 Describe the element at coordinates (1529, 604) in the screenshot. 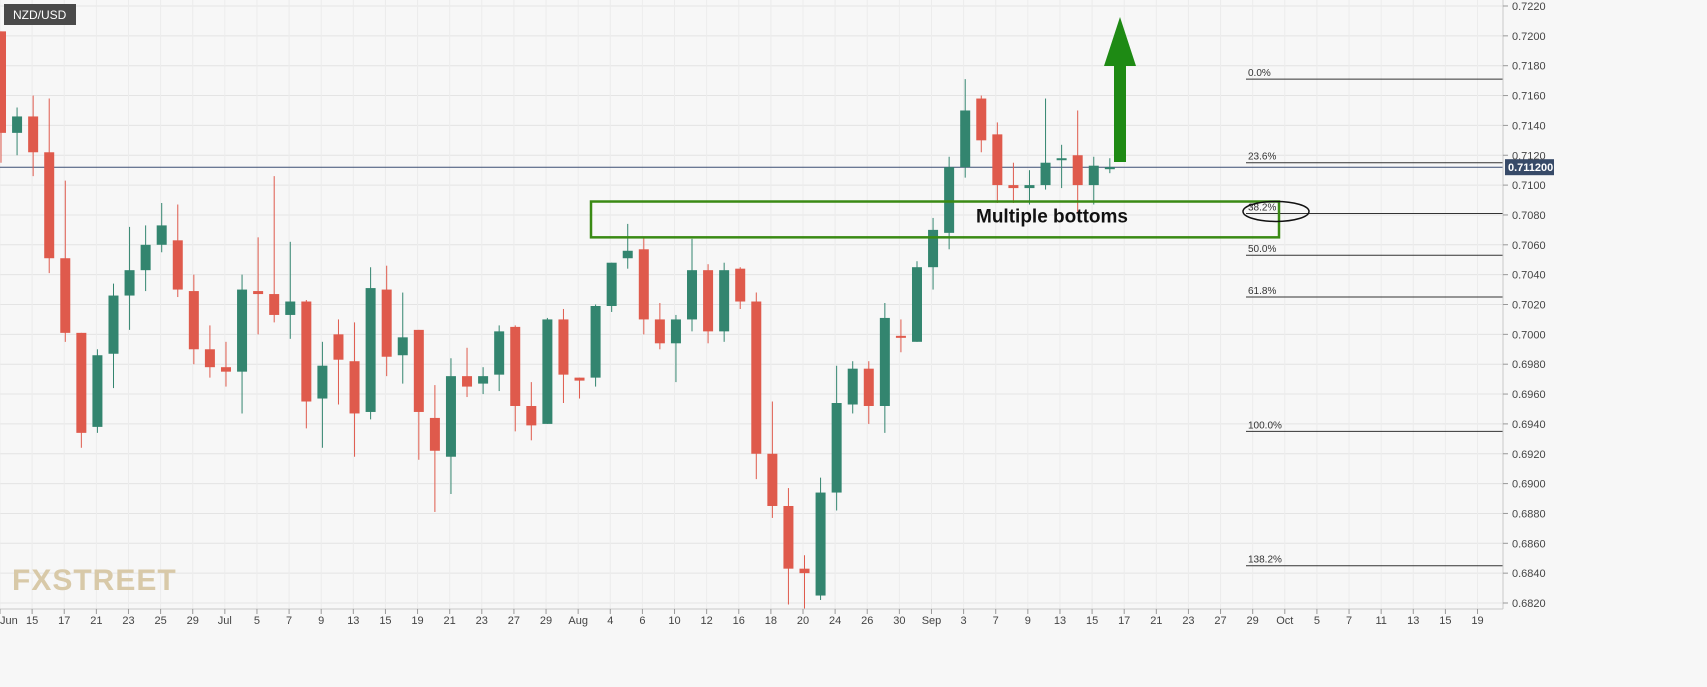

I see `y-tick-label: 0.6820` at that location.